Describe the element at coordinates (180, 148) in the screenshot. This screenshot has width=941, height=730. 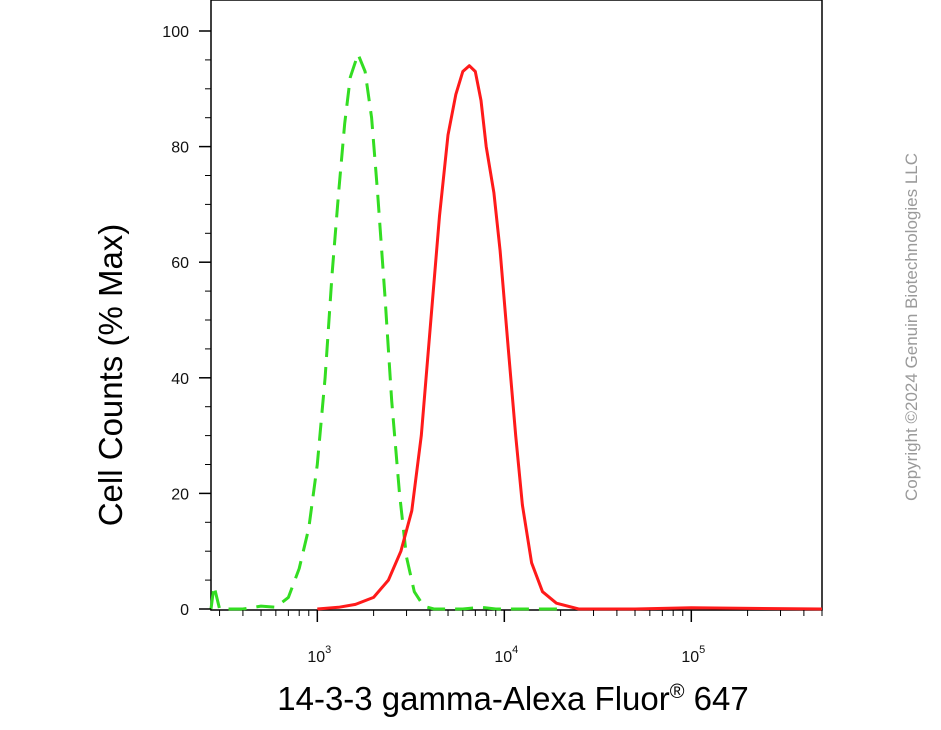
I see `y-tick-label: 80` at that location.